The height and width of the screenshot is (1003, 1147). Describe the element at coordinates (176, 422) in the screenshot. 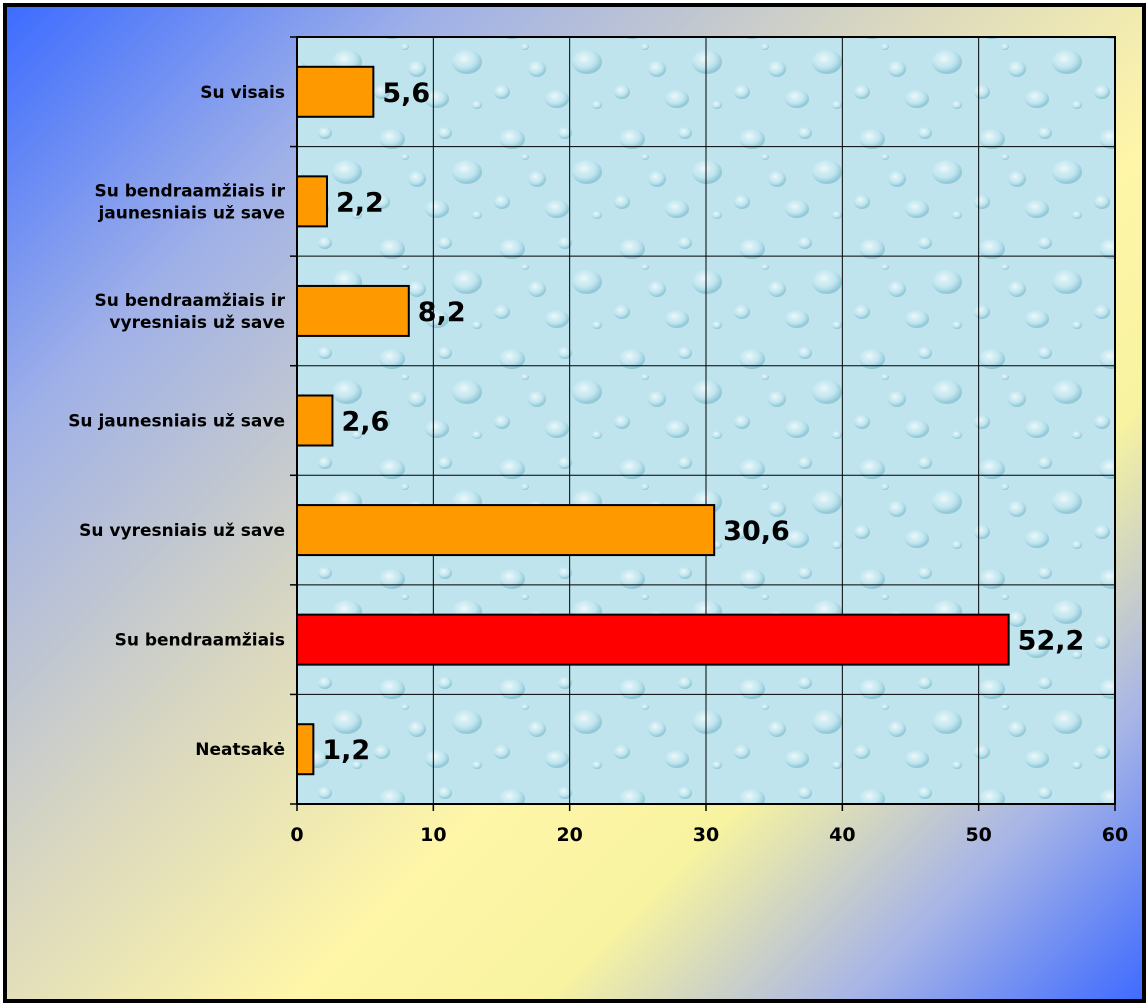

I see `category-label: Su jaunesniais už save` at that location.